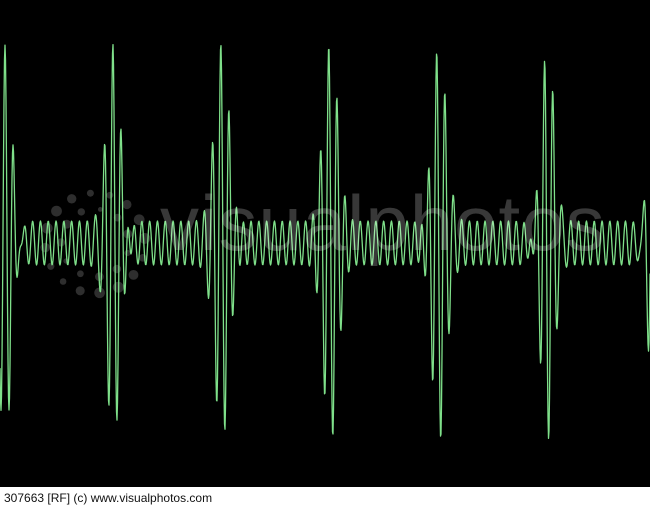 This screenshot has height=510, width=650. I want to click on watermark-text: visualphotos, so click(383, 223).